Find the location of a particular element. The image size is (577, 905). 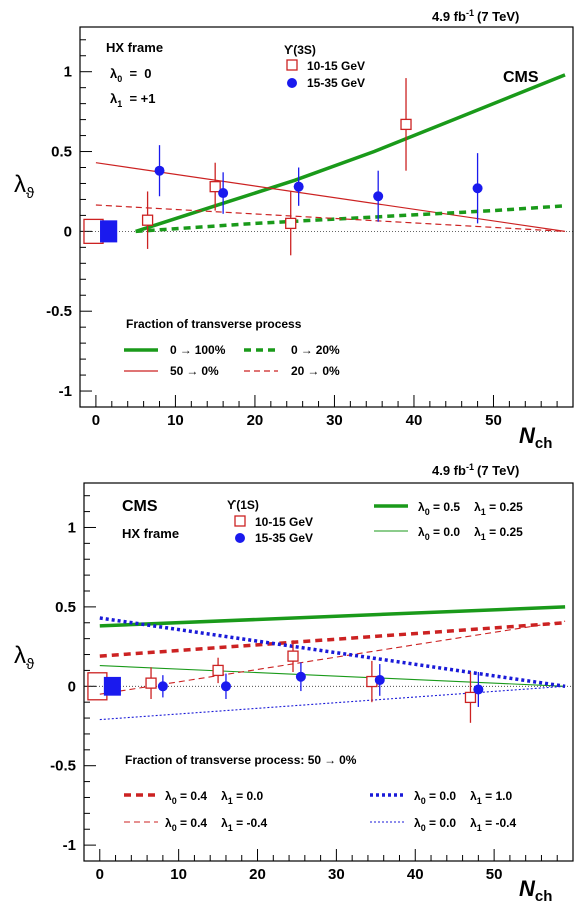

bottom-legend-curve-2: λ0 = 0.0 λ1 = 0.25 is located at coordinates (470, 533).